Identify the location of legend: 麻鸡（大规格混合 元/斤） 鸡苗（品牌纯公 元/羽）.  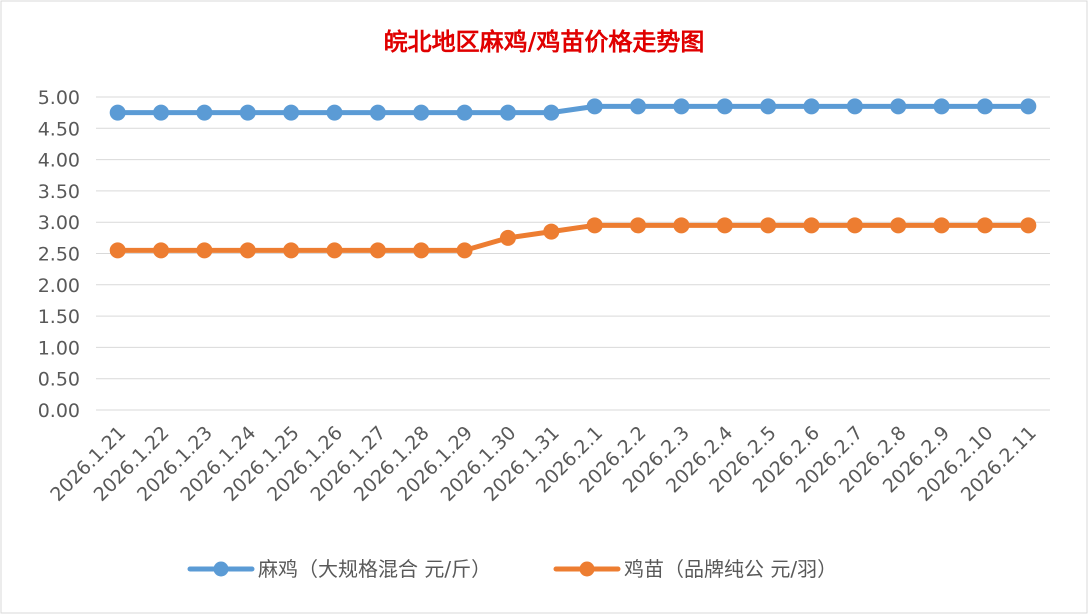
(512, 569).